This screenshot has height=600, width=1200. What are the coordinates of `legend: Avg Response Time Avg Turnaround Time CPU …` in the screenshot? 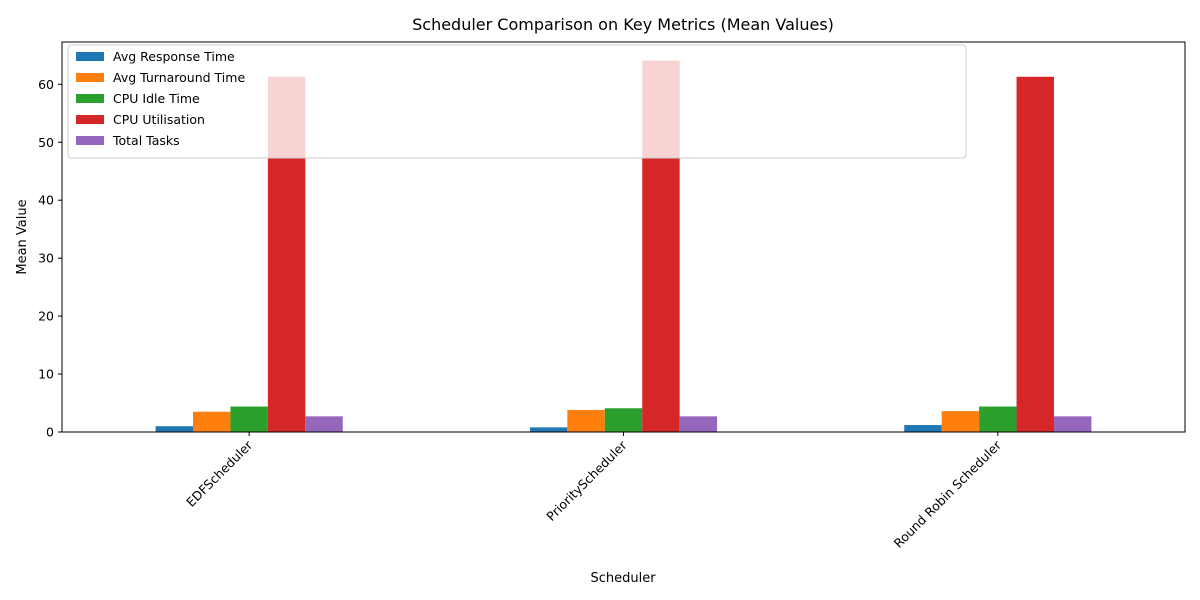 It's located at (517, 101).